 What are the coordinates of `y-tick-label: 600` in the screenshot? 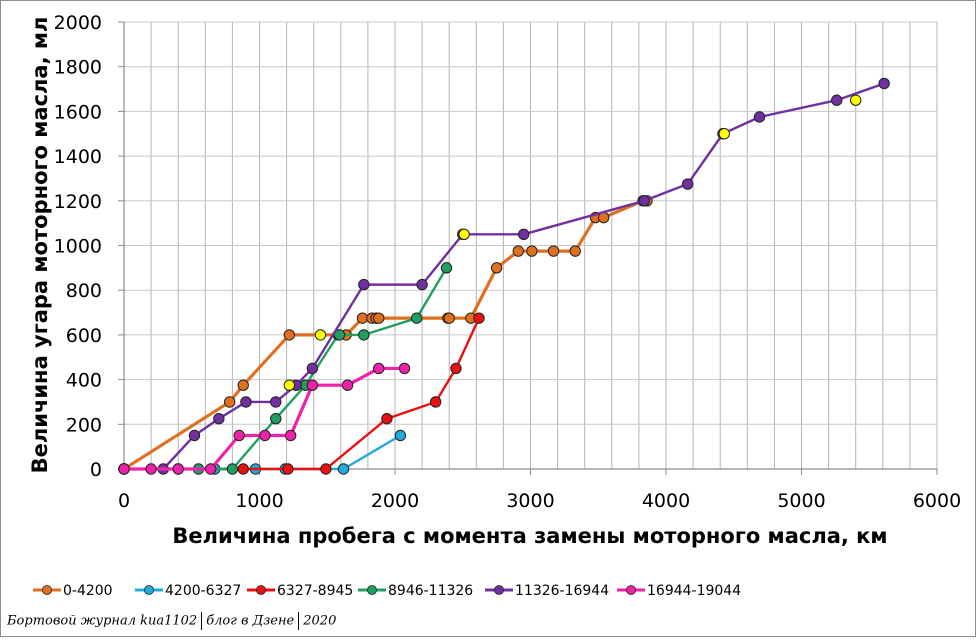 It's located at (84, 336).